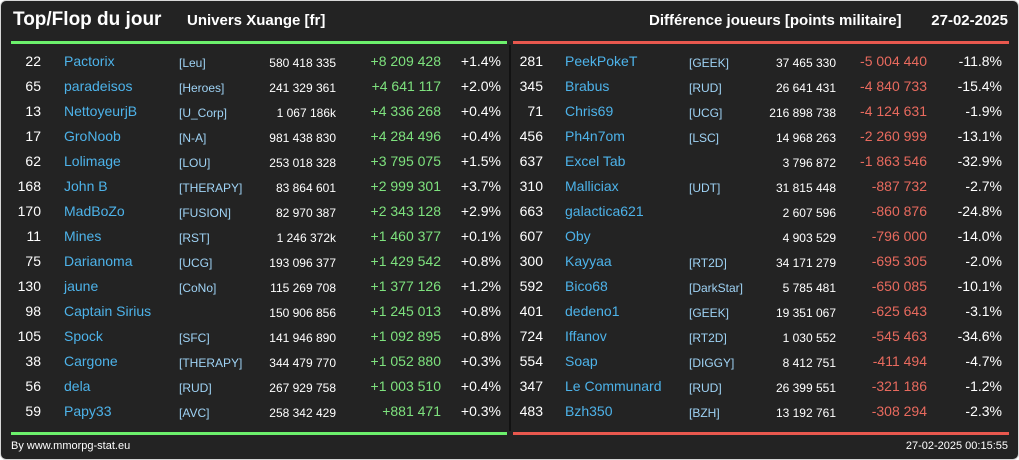 The height and width of the screenshot is (460, 1019). I want to click on bottom-rule-gain, so click(259, 433).